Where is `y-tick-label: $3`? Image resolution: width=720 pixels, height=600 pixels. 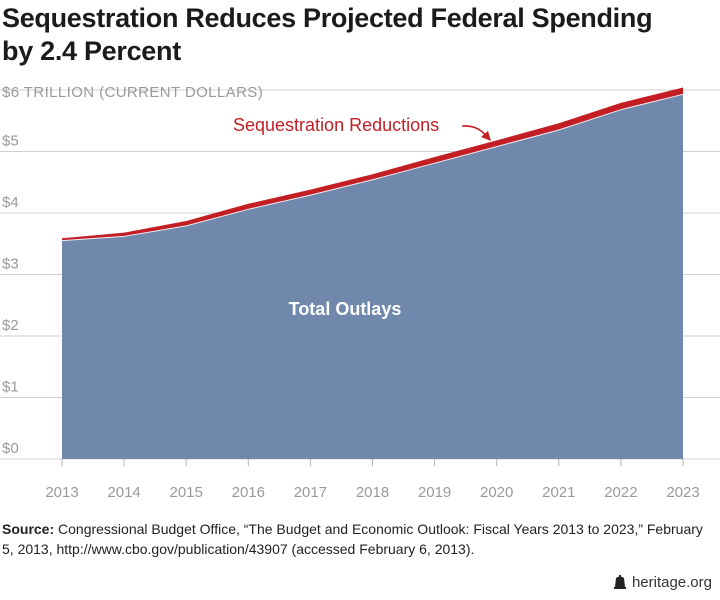 y-tick-label: $3 is located at coordinates (10, 264).